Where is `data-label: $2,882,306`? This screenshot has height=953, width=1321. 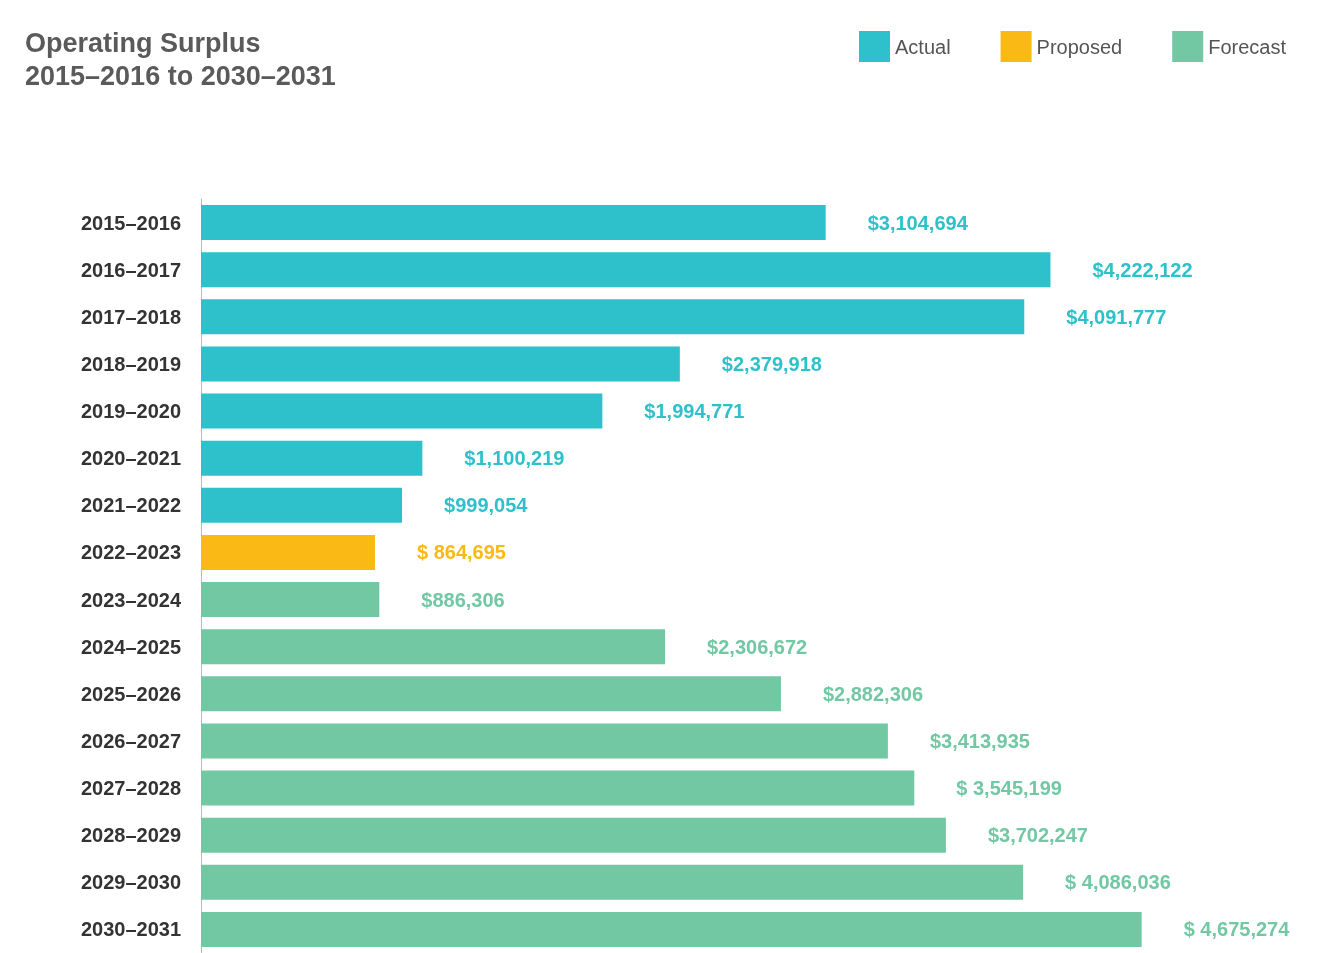 data-label: $2,882,306 is located at coordinates (873, 693).